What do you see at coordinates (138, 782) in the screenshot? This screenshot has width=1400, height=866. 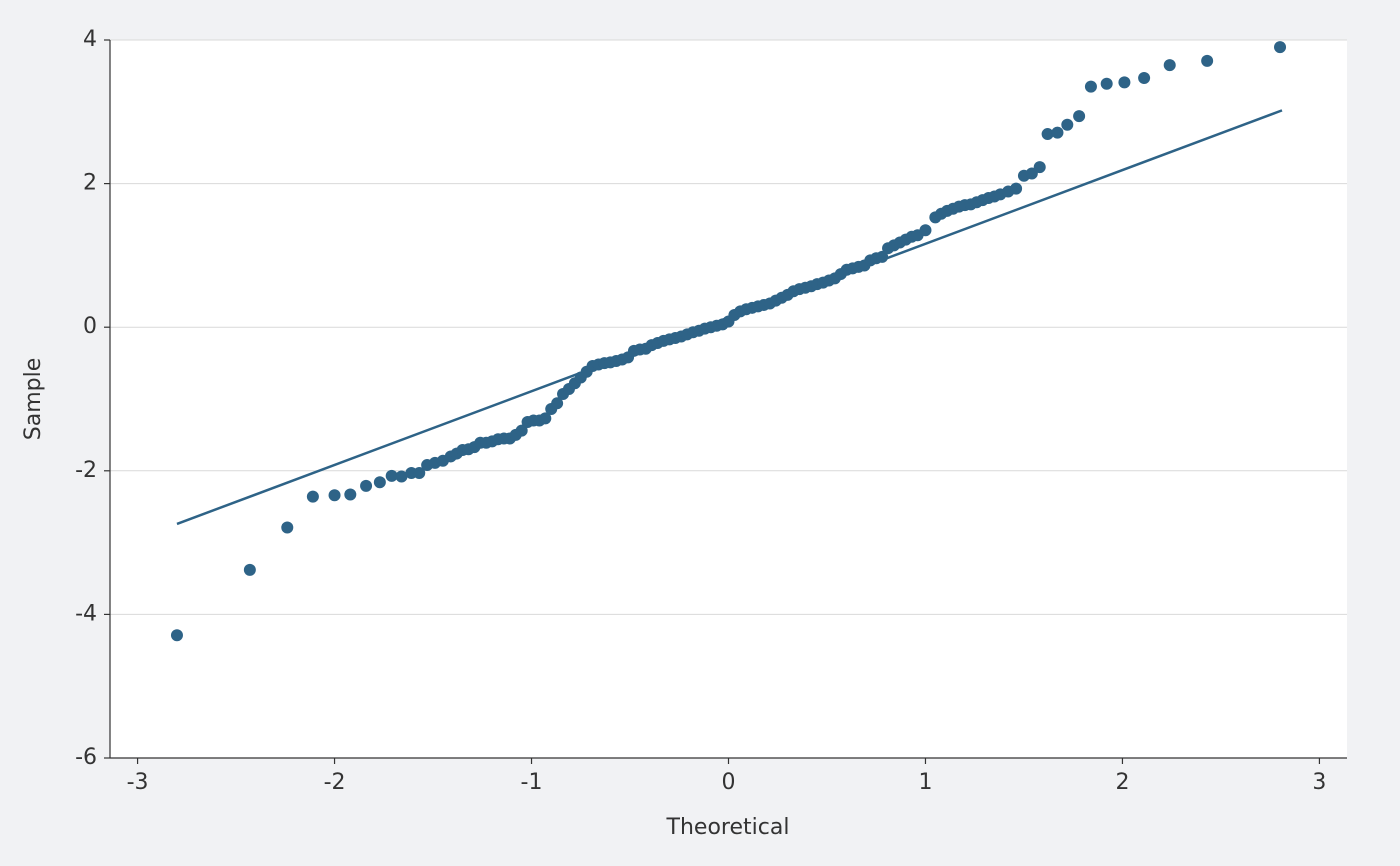 I see `x-tick-label: -3` at bounding box center [138, 782].